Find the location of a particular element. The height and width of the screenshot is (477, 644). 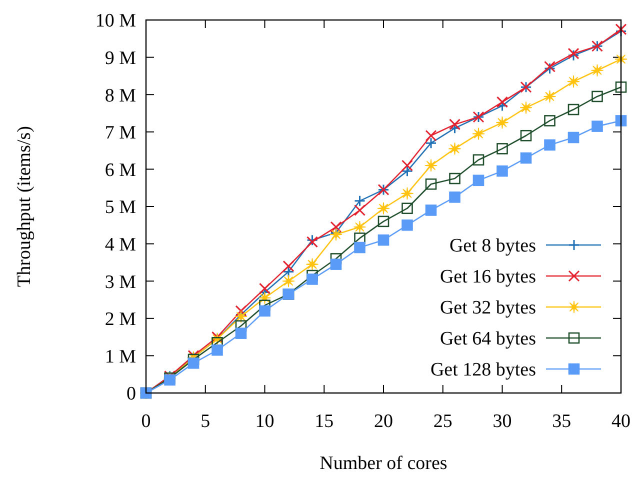

x-tick-label: 25 is located at coordinates (442, 421).